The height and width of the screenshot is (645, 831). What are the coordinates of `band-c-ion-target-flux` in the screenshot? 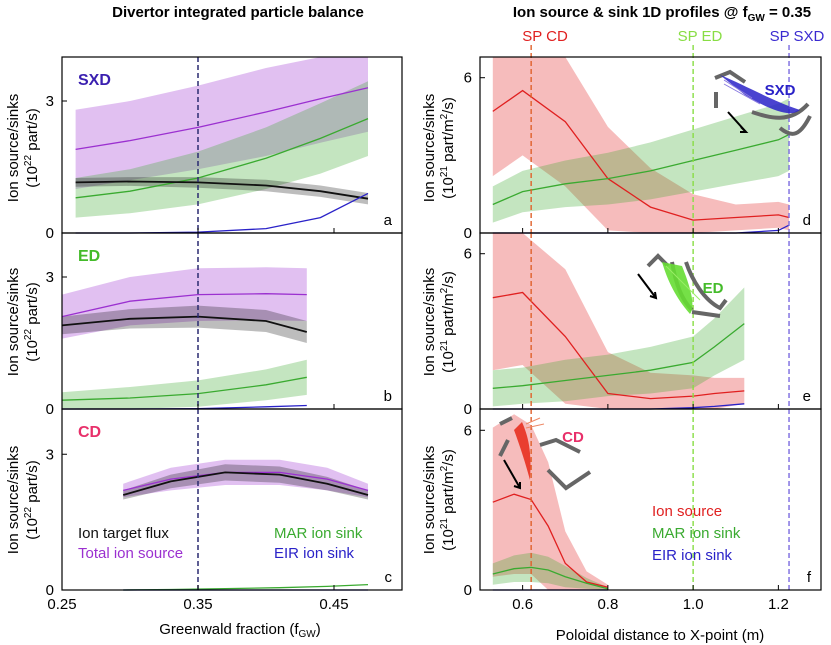 It's located at (245, 482).